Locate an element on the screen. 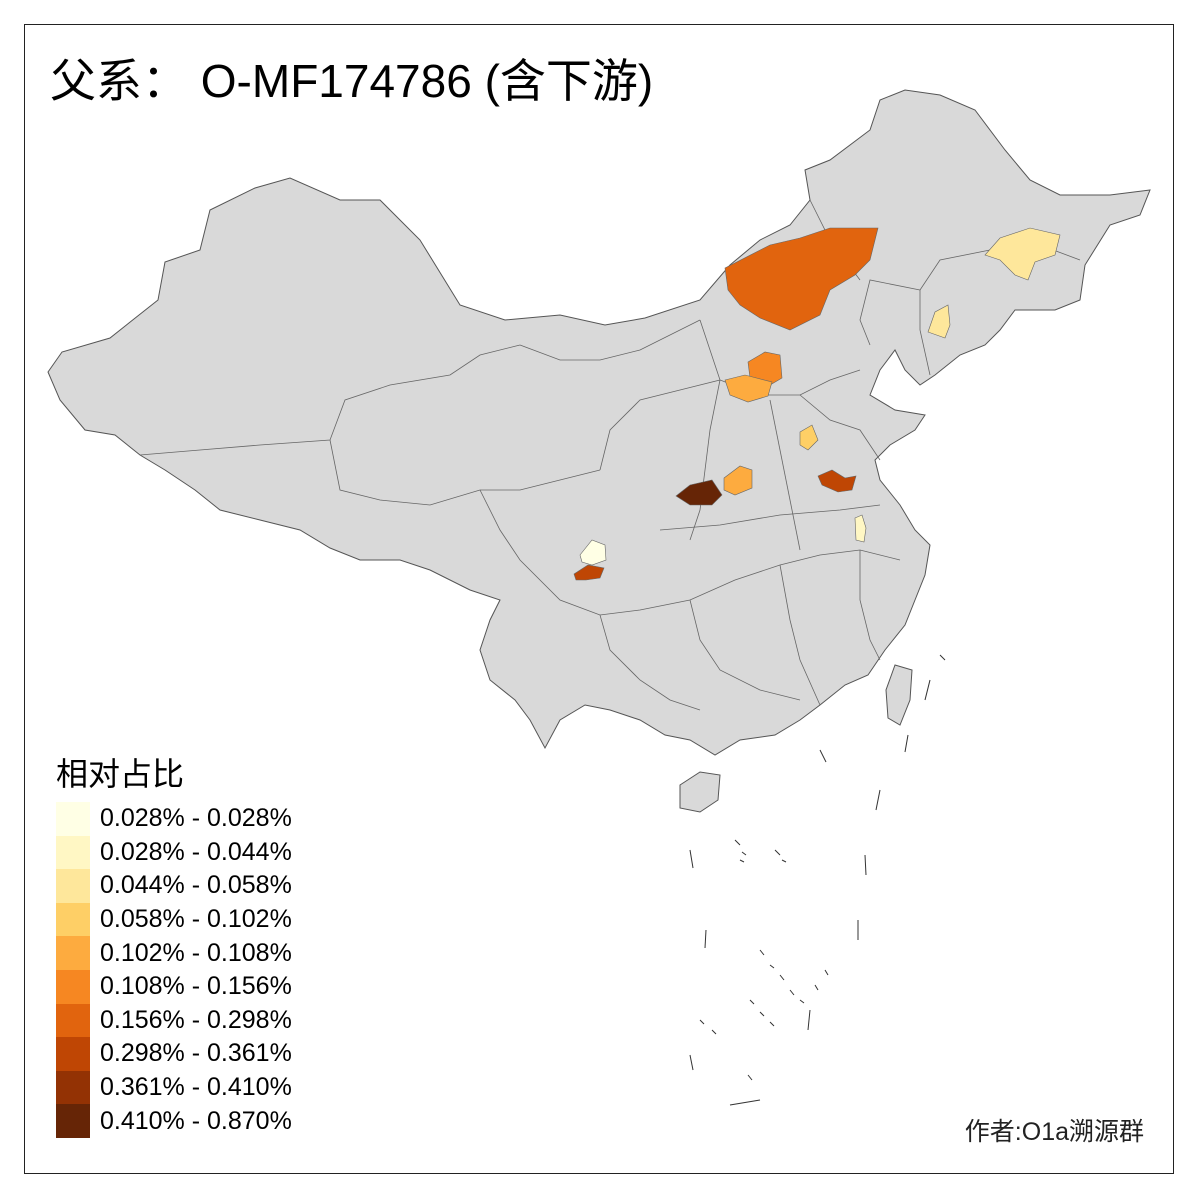  legend-label: 0.410% - 0.870% is located at coordinates (196, 1120).